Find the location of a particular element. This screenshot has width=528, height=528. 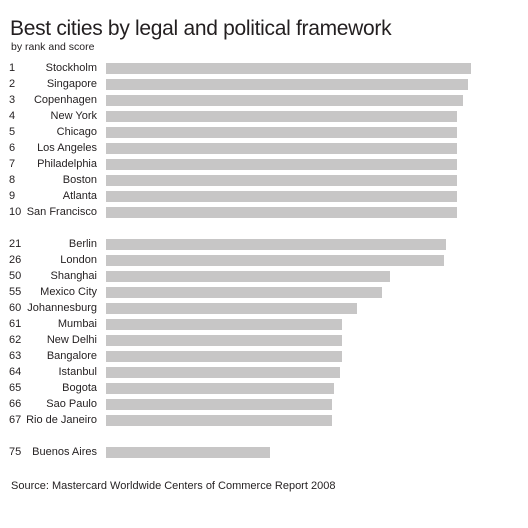

rank-label: 50 is located at coordinates (15, 276).